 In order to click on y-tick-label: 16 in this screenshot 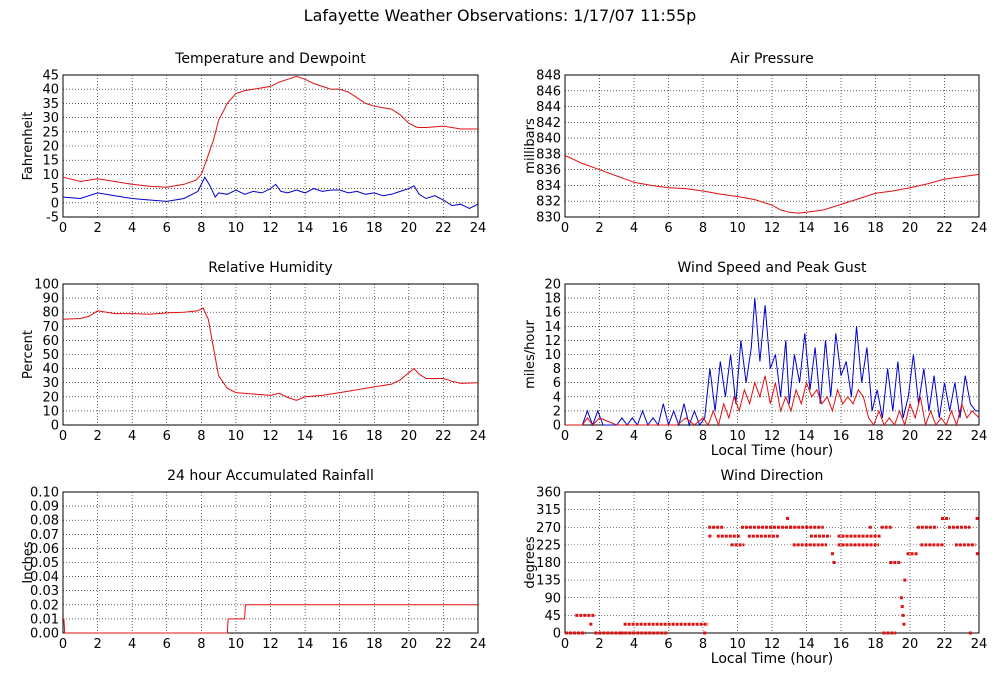, I will do `click(552, 313)`.